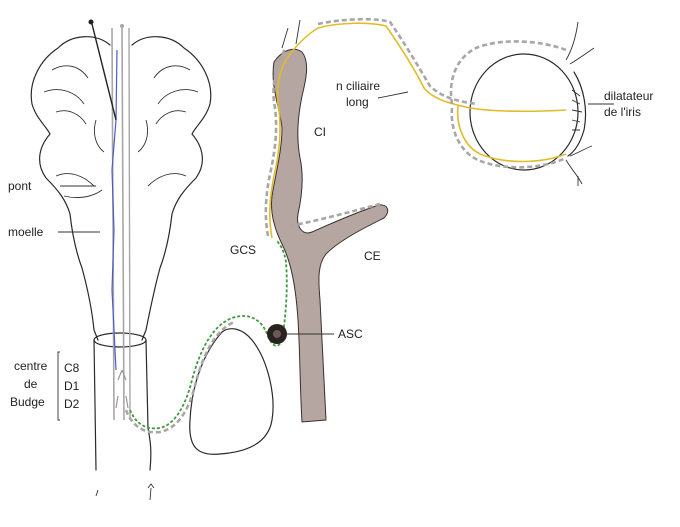  I want to click on ciliary-nerve-gray, so click(398, 61).